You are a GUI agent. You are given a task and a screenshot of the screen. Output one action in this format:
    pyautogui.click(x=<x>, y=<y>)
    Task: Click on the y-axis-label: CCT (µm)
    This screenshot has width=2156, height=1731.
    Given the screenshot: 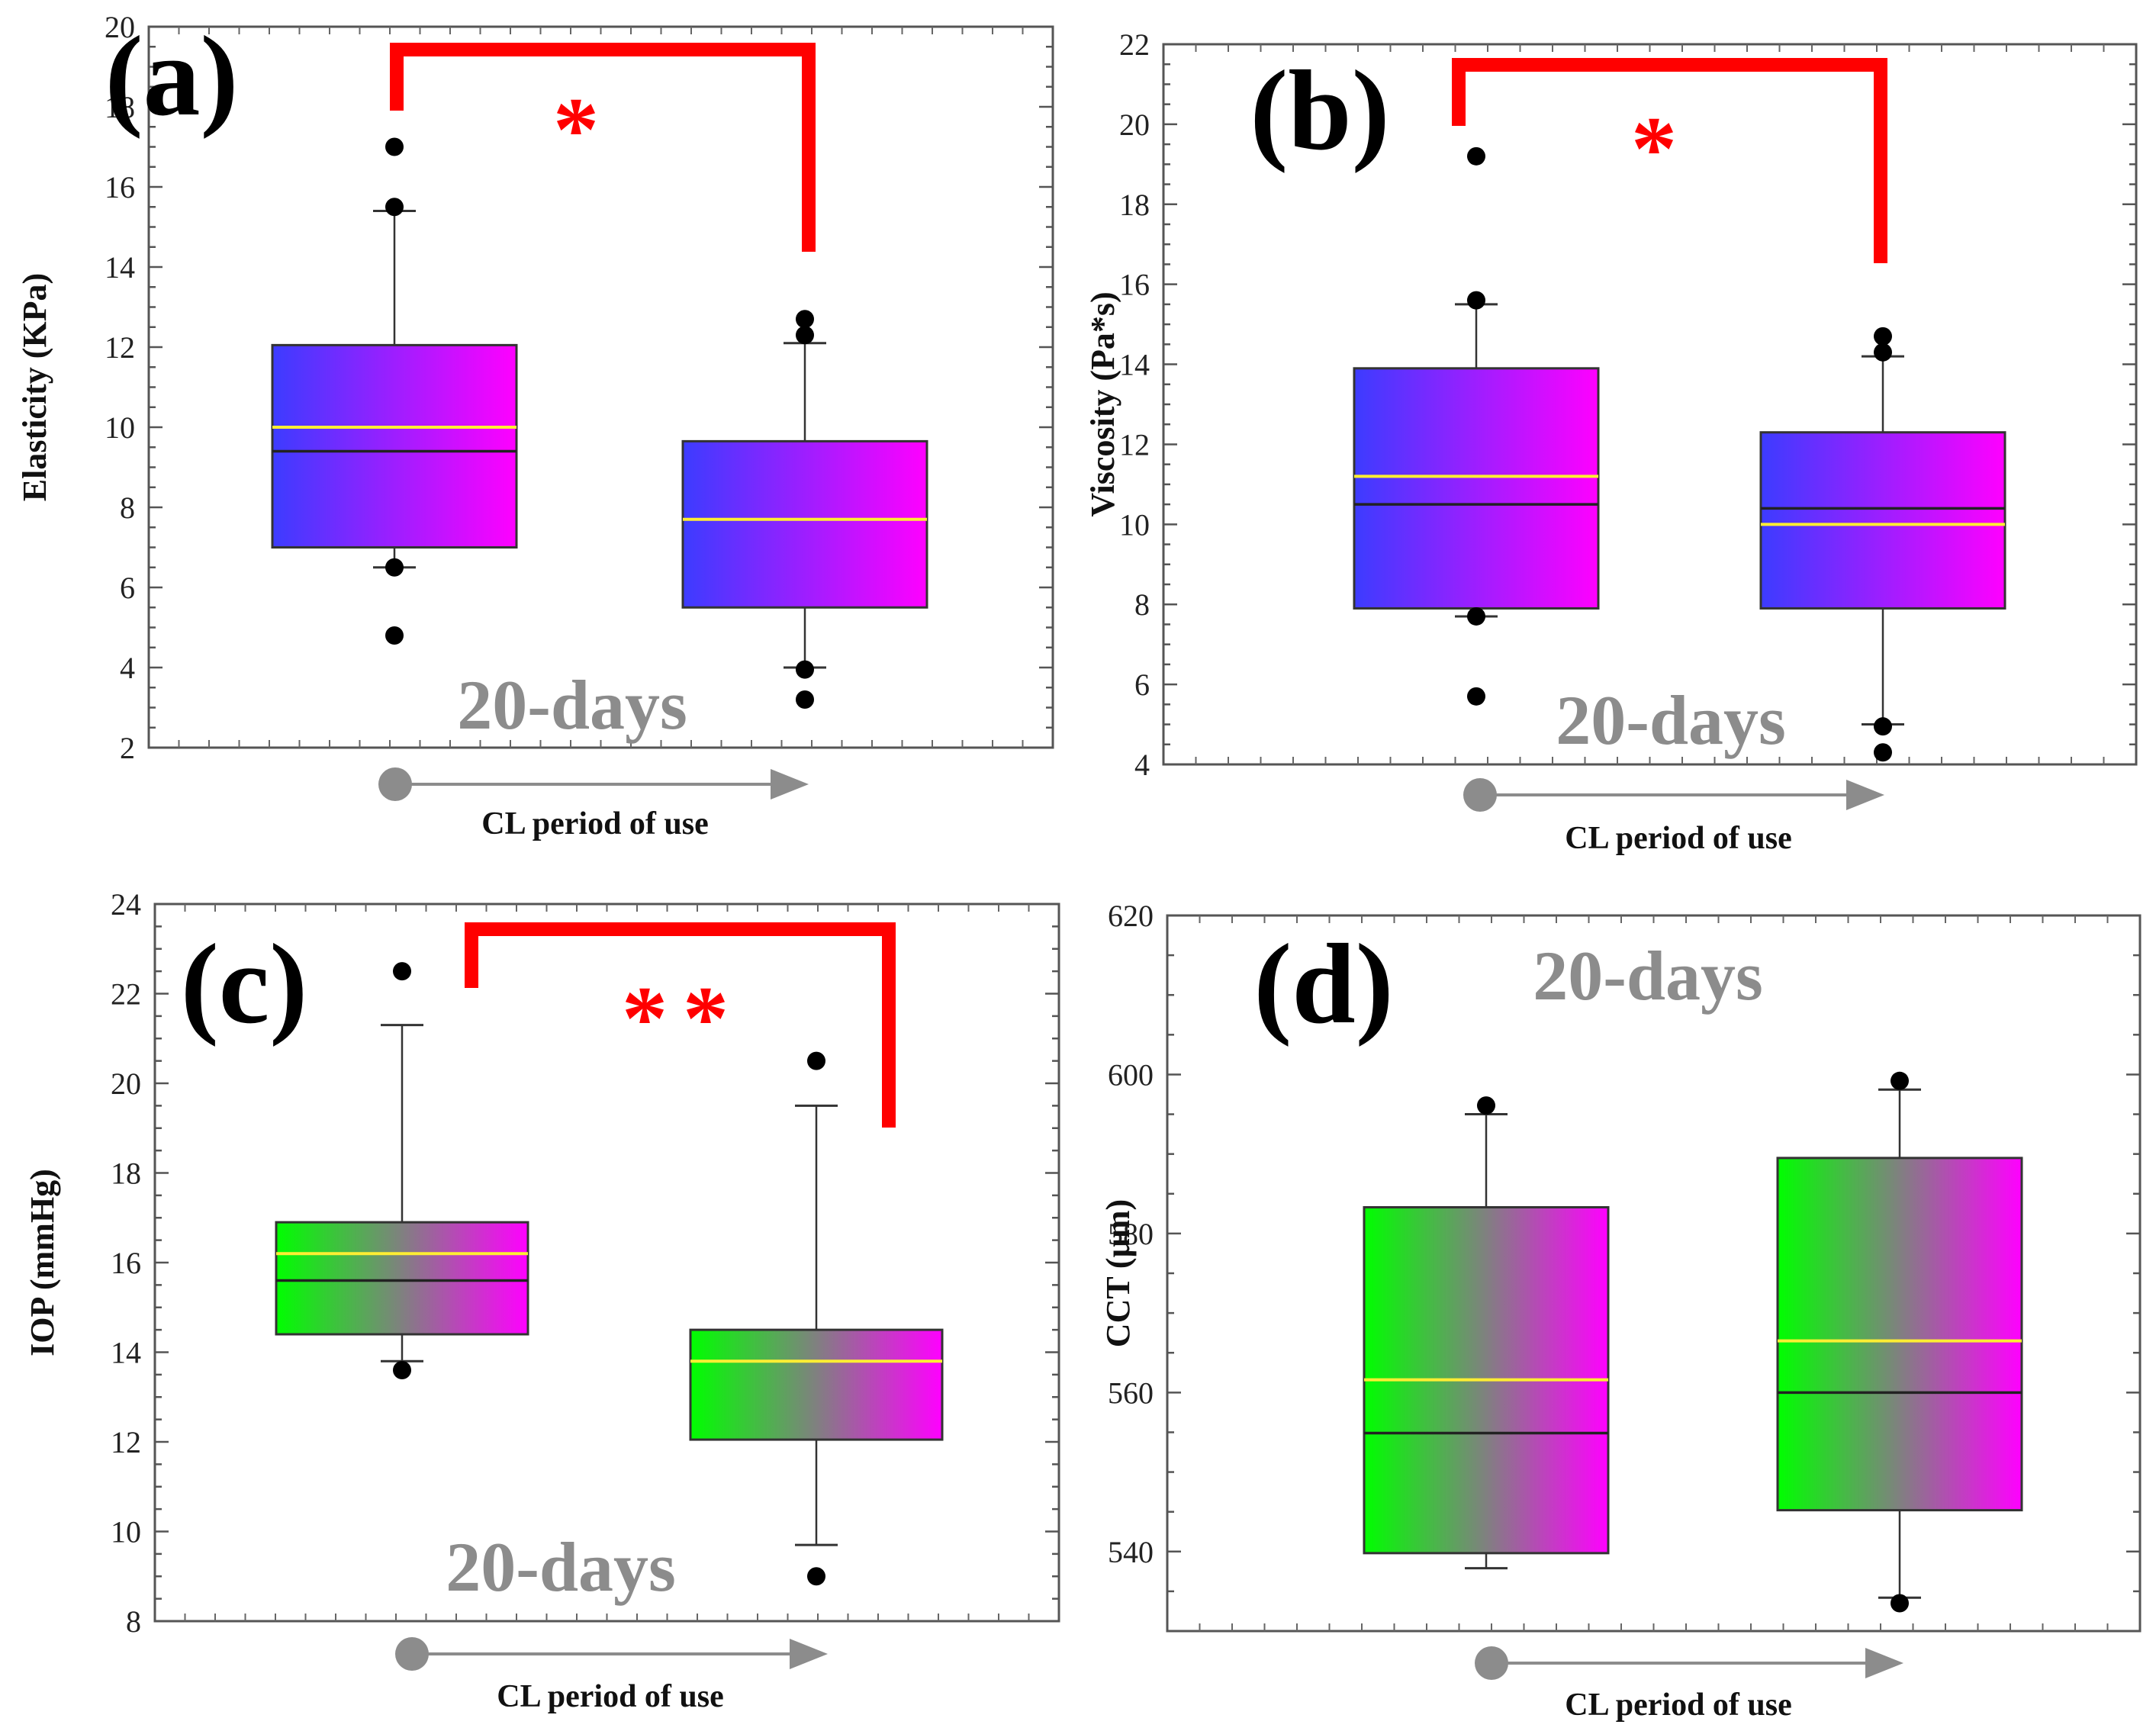 What is the action you would take?
    pyautogui.click(x=1118, y=1273)
    